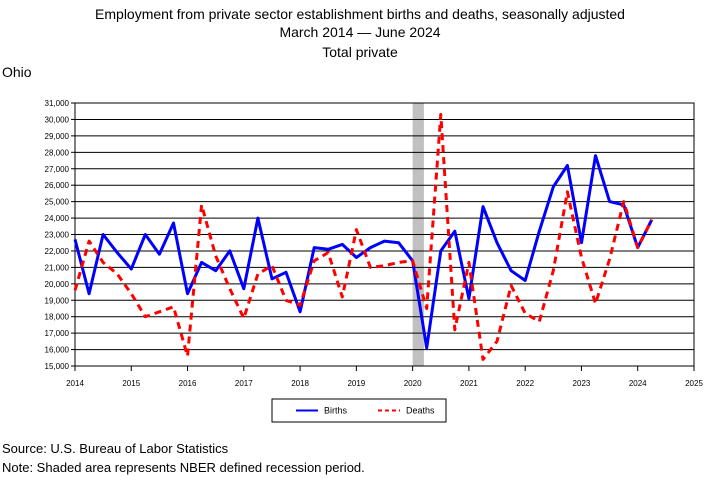  Describe the element at coordinates (188, 383) in the screenshot. I see `x-tick-label: 2016` at that location.